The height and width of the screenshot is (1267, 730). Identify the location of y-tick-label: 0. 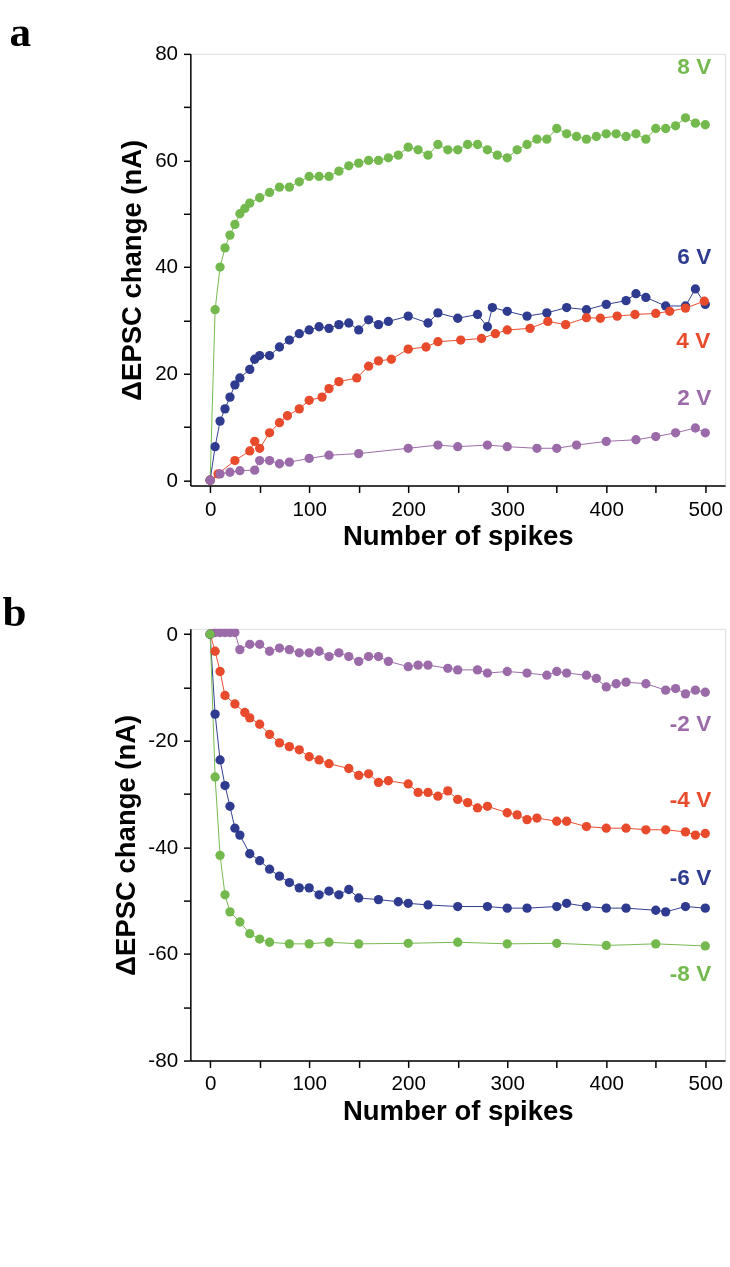
(172, 479).